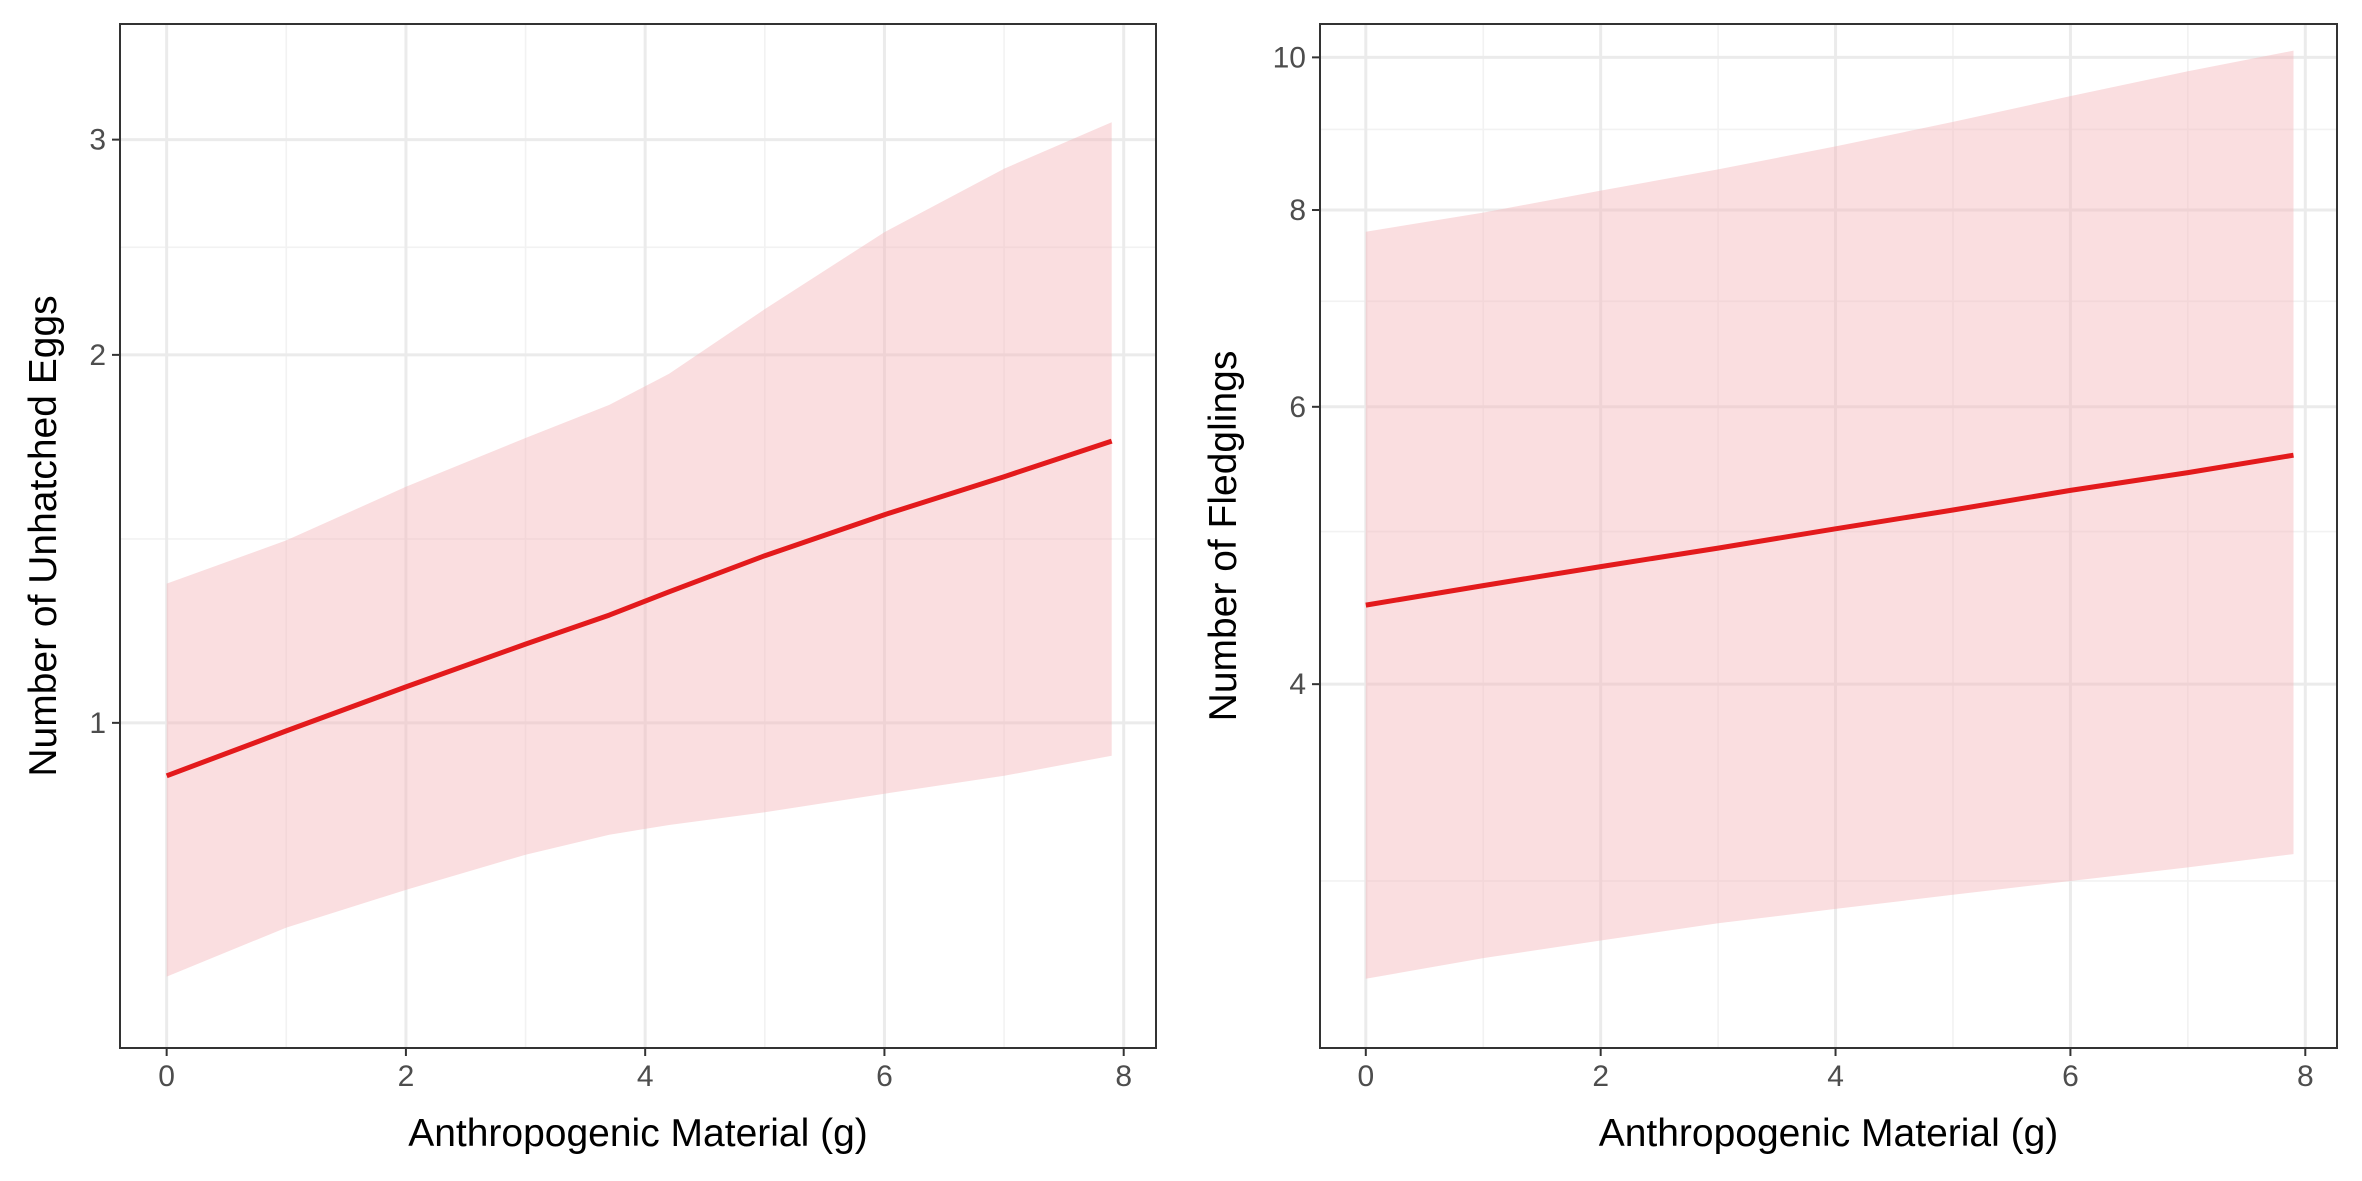 This screenshot has height=1181, width=2362. I want to click on y-tick-label: 1, so click(97, 723).